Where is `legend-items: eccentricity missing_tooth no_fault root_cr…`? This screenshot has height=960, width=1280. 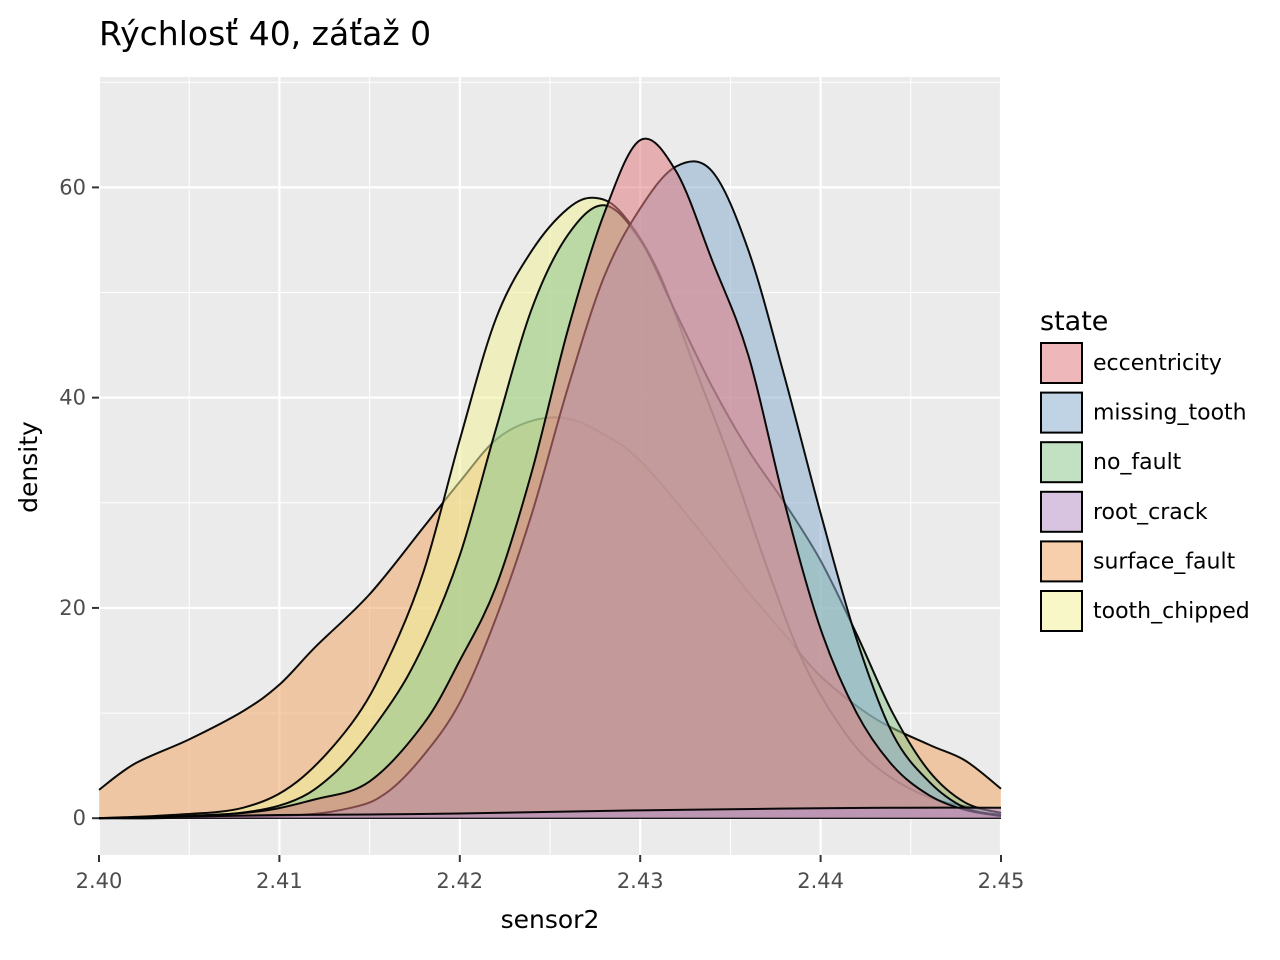 legend-items: eccentricity missing_tooth no_fault root_cr… is located at coordinates (1145, 487).